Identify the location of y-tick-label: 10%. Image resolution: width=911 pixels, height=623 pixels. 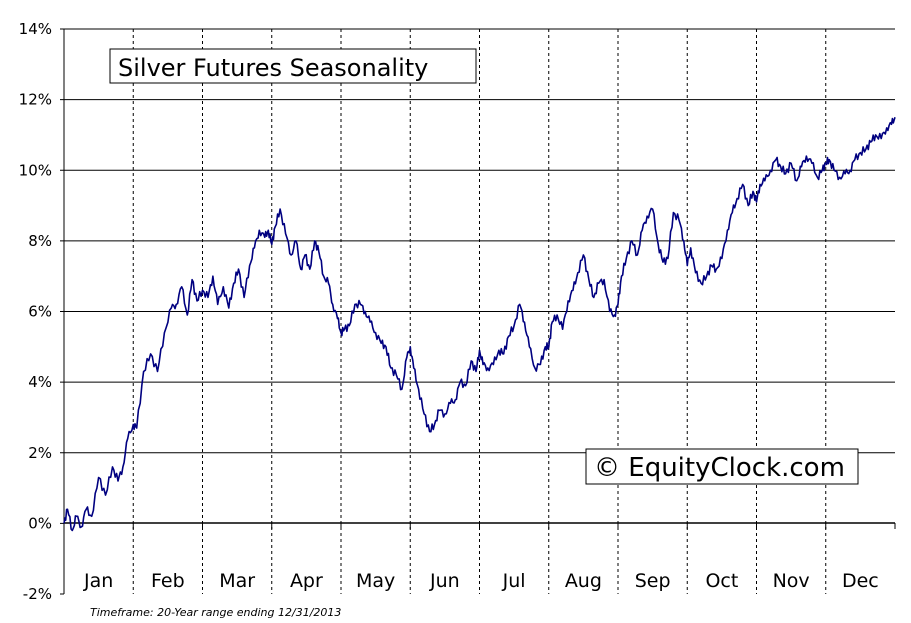
(35, 170).